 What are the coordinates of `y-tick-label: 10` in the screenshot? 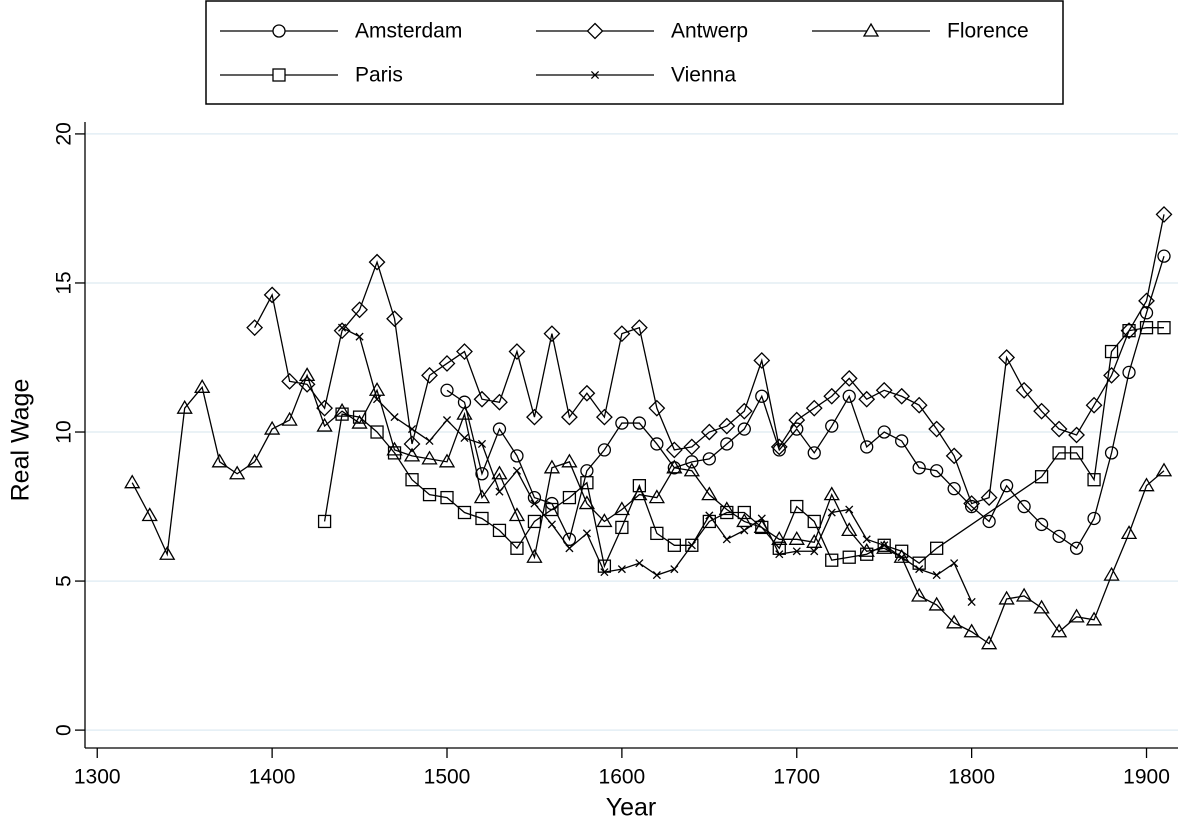 It's located at (64, 431).